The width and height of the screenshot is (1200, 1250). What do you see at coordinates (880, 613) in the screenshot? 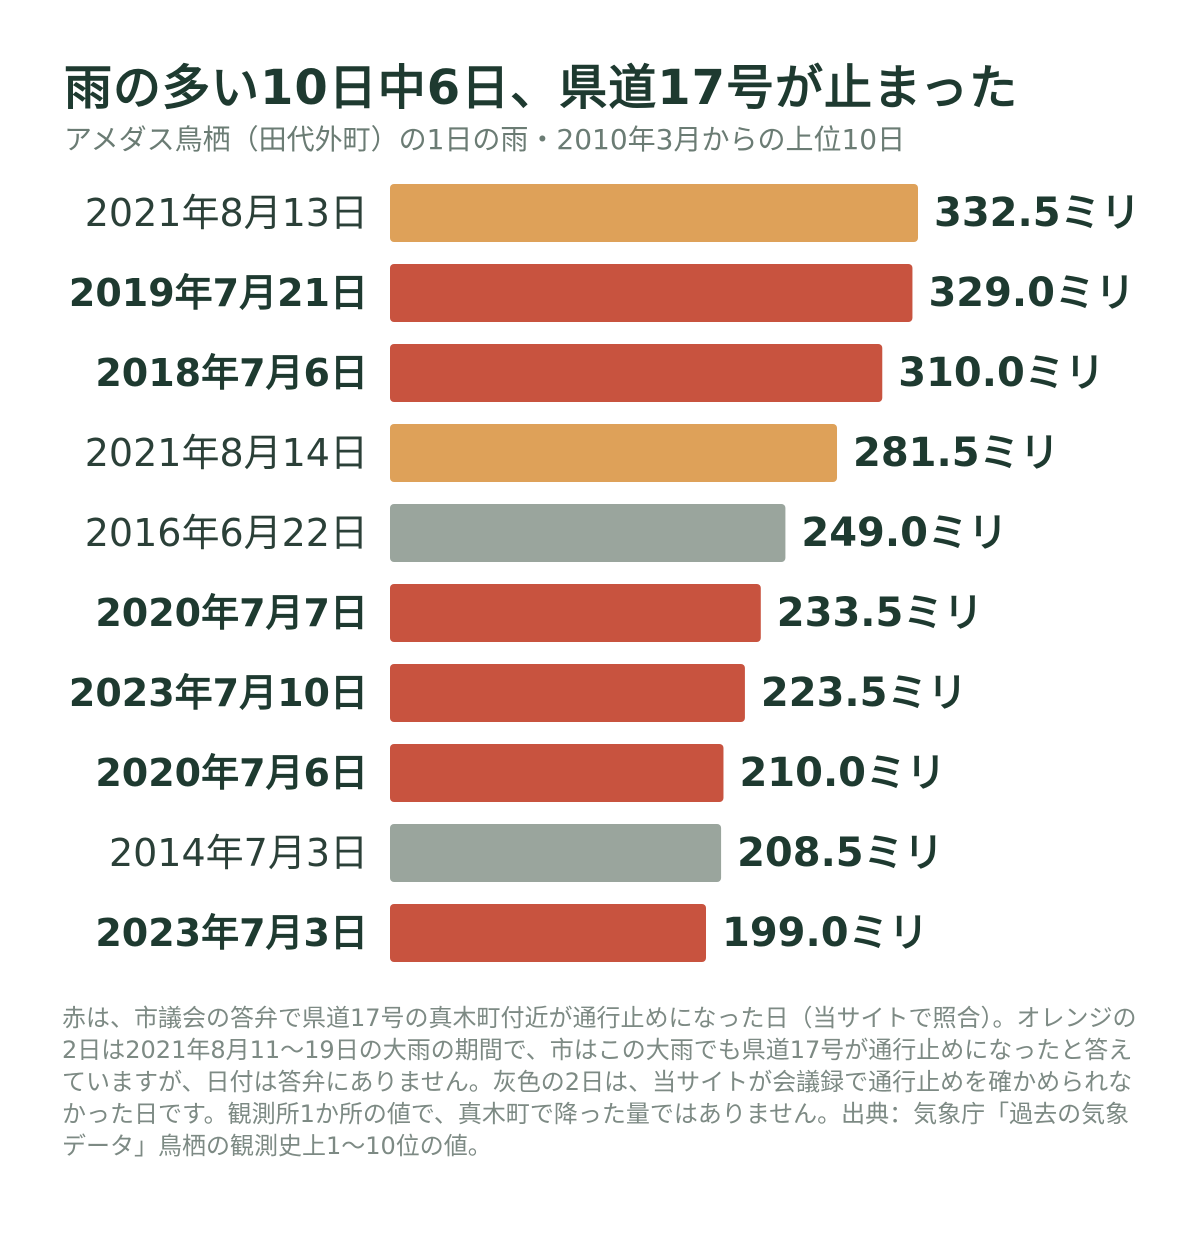
I see `bar-value-label-6: 233.5ミリ` at bounding box center [880, 613].